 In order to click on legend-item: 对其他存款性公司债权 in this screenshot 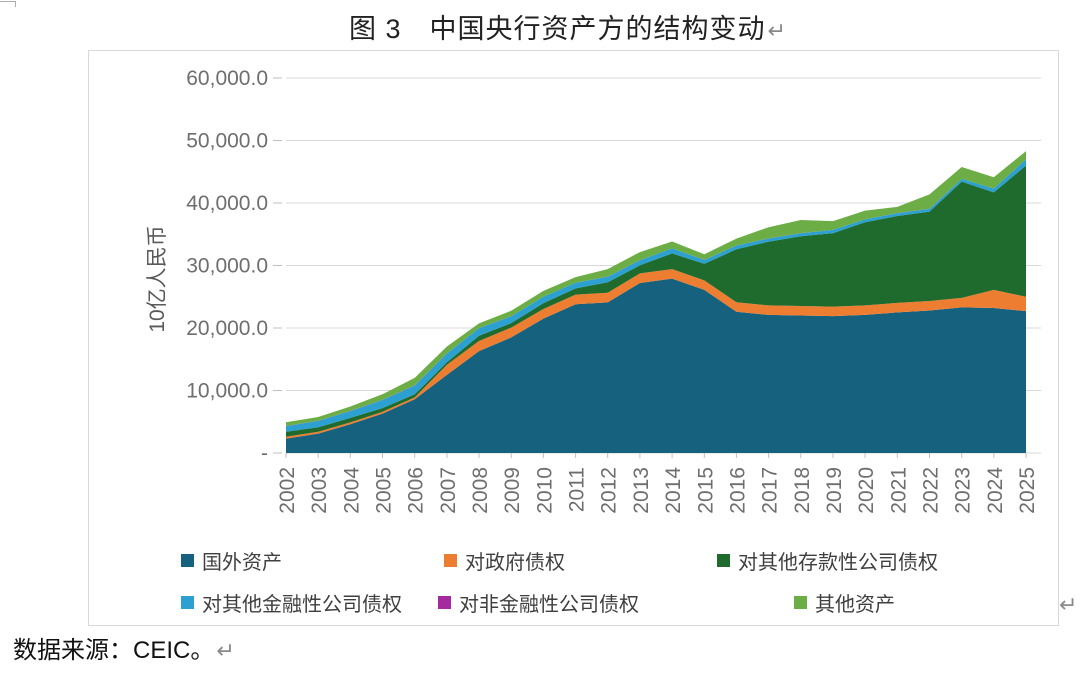, I will do `click(827, 560)`.